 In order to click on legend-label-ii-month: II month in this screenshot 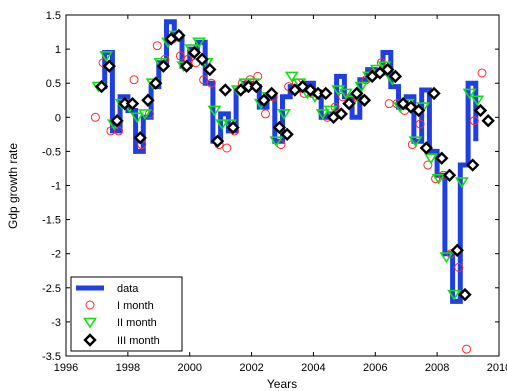, I will do `click(137, 323)`.